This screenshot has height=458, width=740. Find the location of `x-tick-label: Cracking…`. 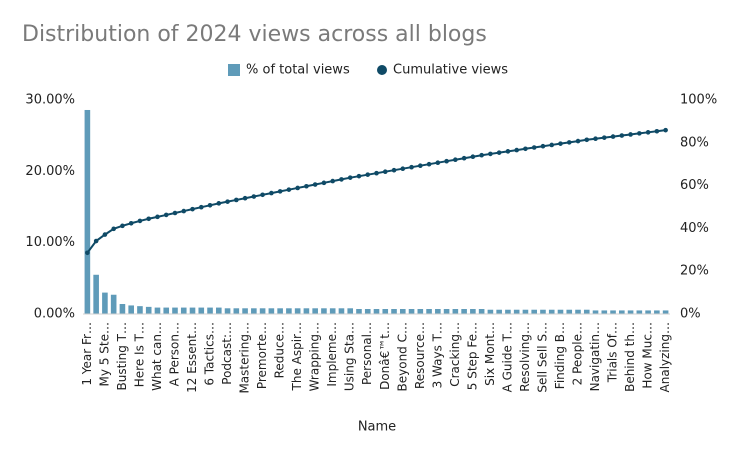

x-tick-label: Cracking… is located at coordinates (455, 354).